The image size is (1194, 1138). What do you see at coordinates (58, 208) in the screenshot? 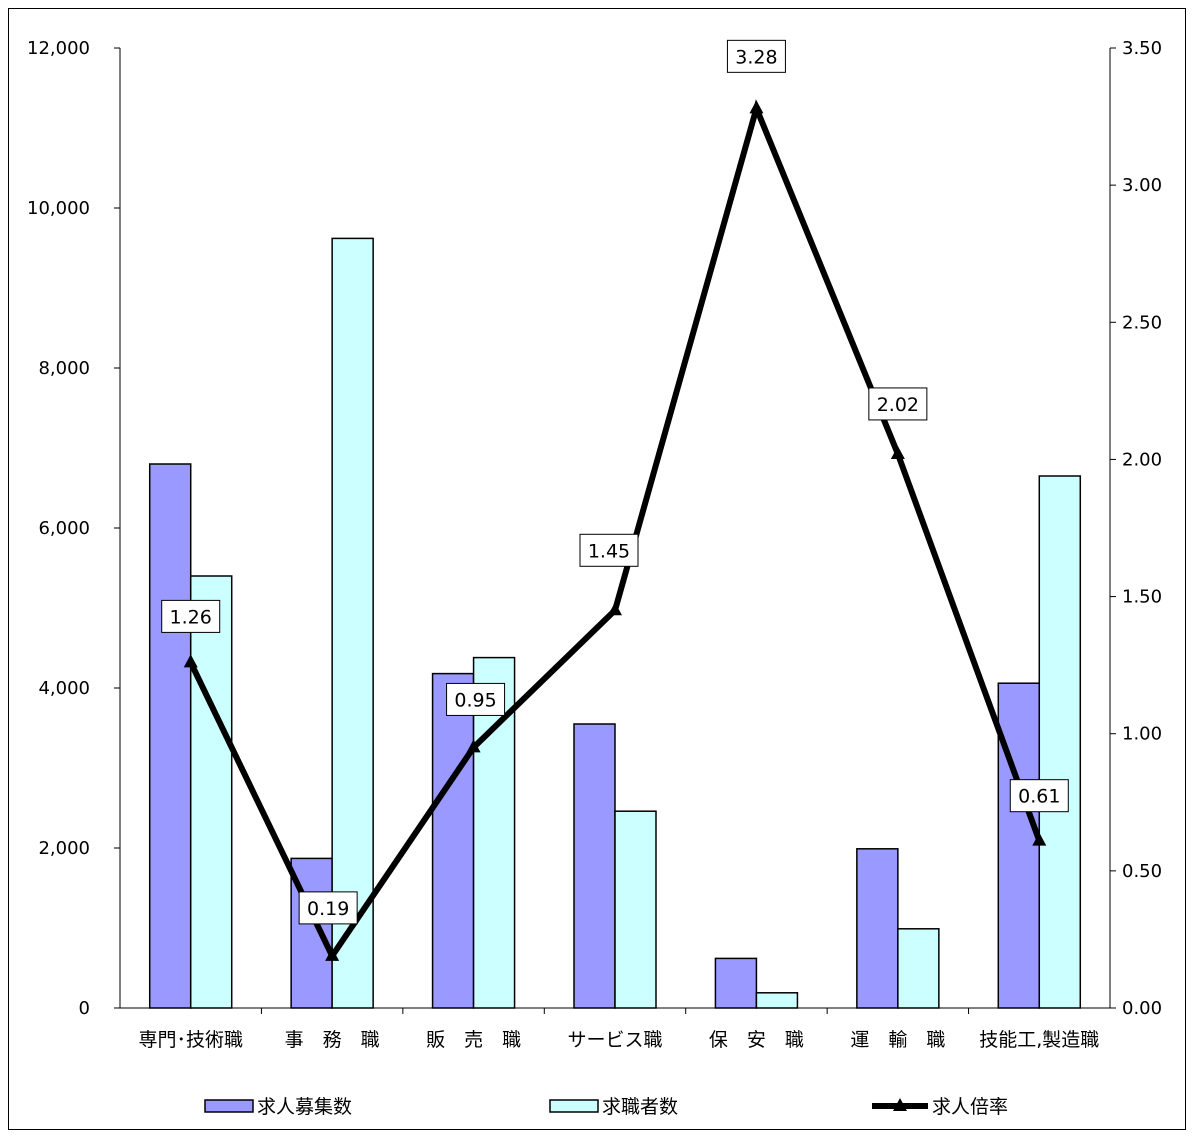
I see `y-left-tick-label: 10,000` at bounding box center [58, 208].